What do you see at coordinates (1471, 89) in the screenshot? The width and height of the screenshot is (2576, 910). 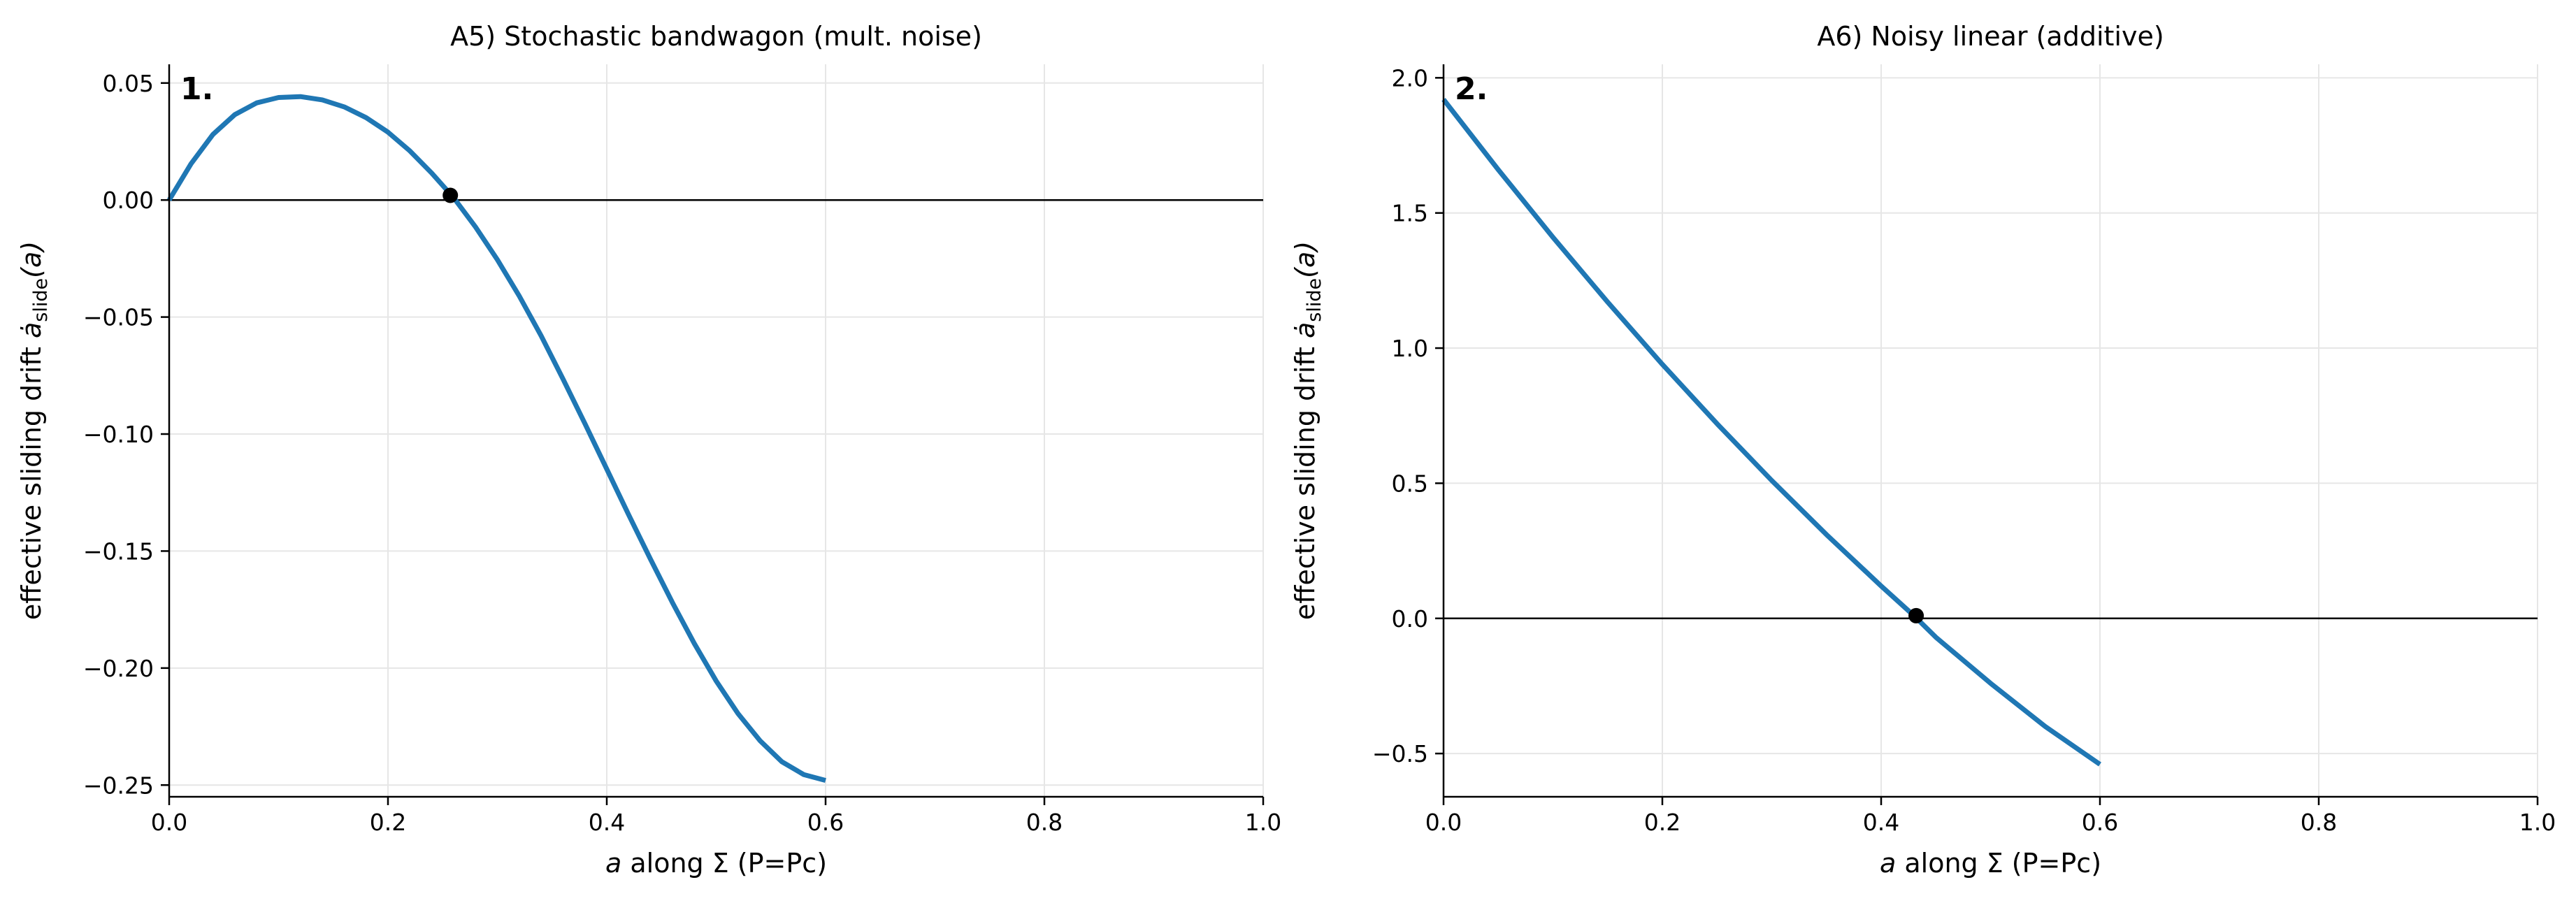 I see `panel-label: 2.` at bounding box center [1471, 89].